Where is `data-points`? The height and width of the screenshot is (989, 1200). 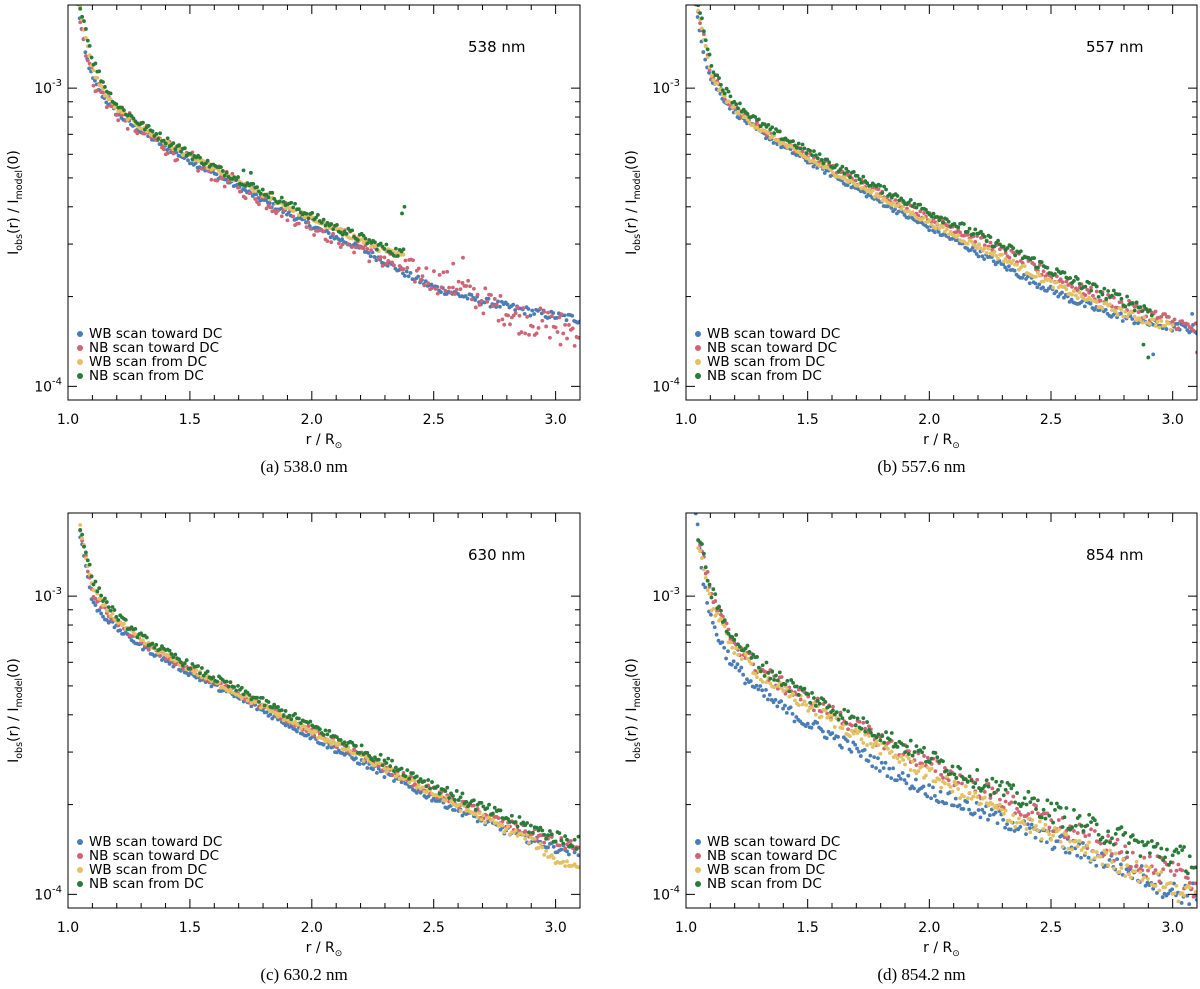
data-points is located at coordinates (328, 176).